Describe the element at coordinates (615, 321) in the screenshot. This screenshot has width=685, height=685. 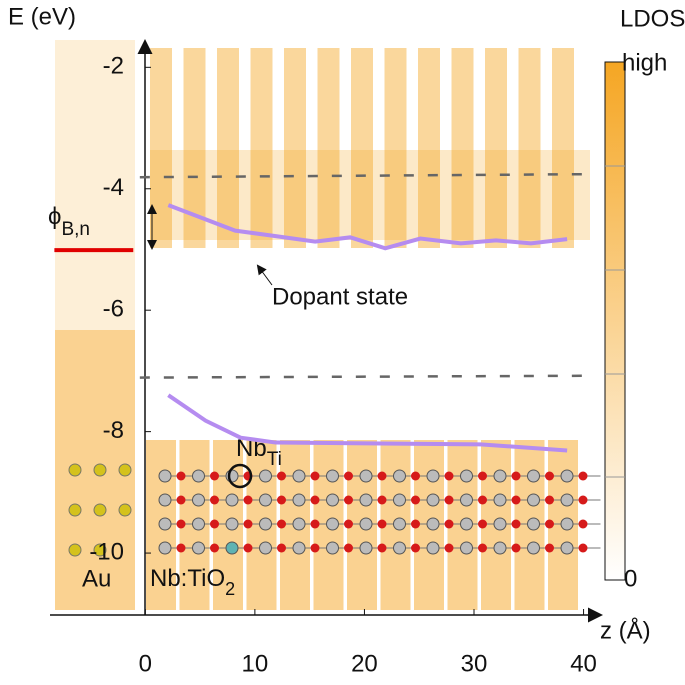
I see `colorbar-dividers` at that location.